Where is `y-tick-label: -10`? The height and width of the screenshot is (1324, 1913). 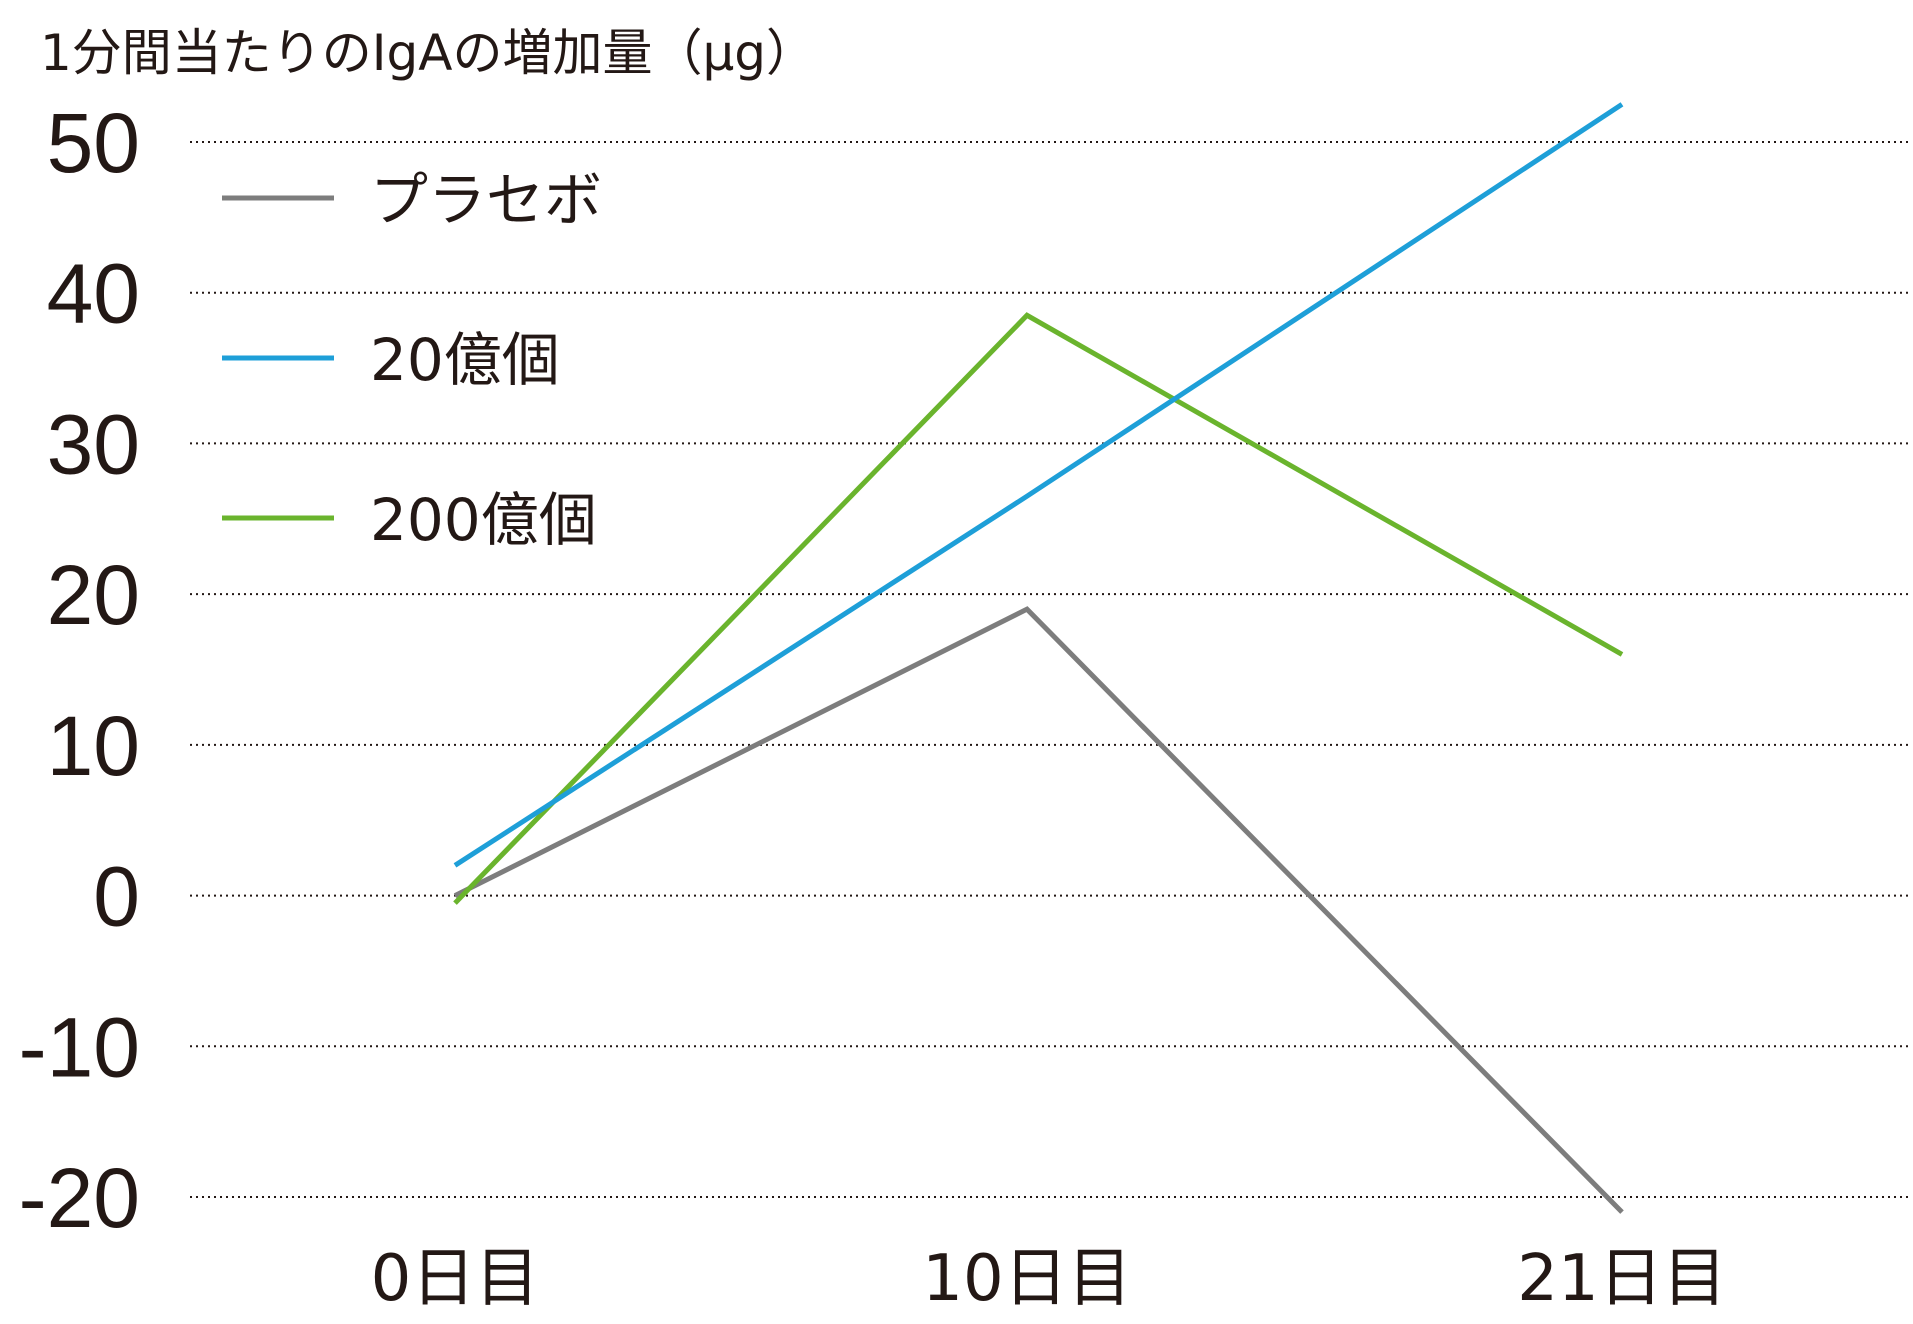
y-tick-label: -10 is located at coordinates (79, 1047).